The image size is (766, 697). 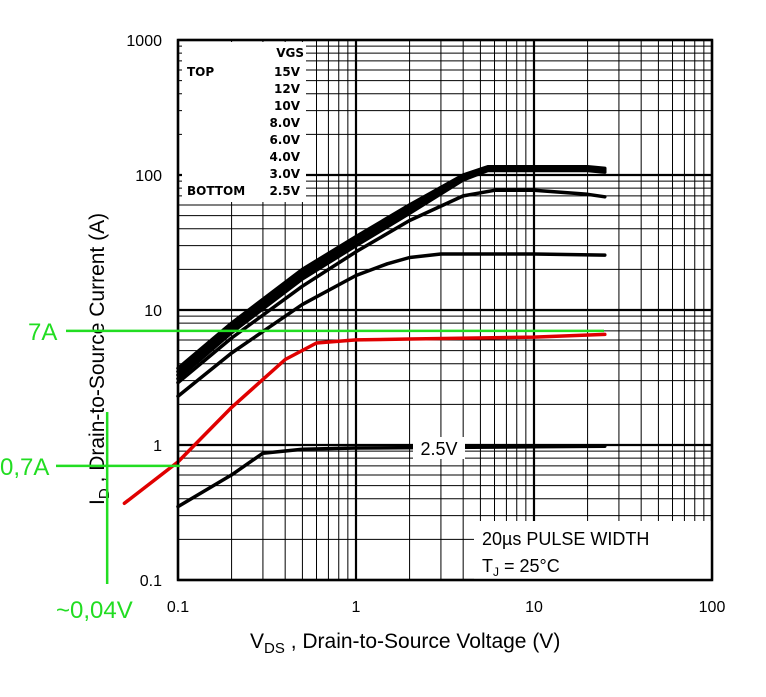 What do you see at coordinates (104, 493) in the screenshot?
I see `y-label-sub: D` at bounding box center [104, 493].